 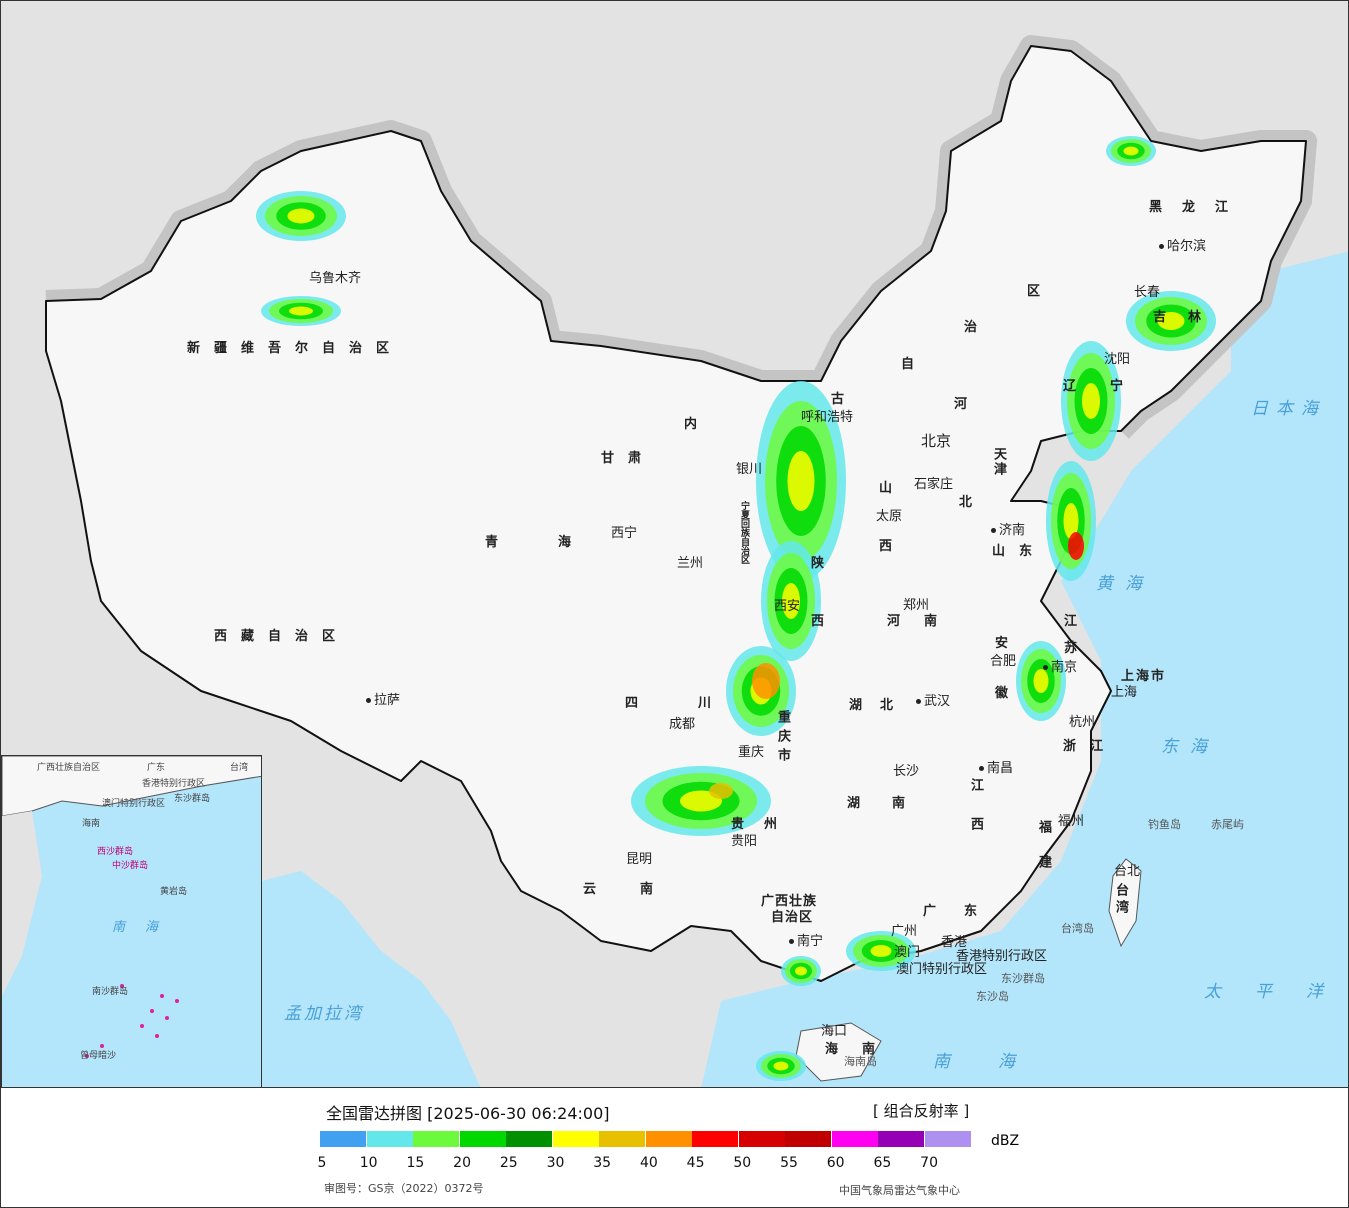 I want to click on scale-tick: 55, so click(x=789, y=1163).